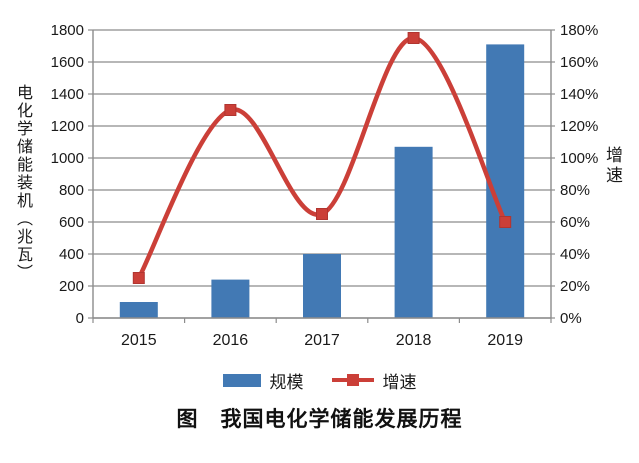  What do you see at coordinates (230, 110) in the screenshot?
I see `growth-marker-2016` at bounding box center [230, 110].